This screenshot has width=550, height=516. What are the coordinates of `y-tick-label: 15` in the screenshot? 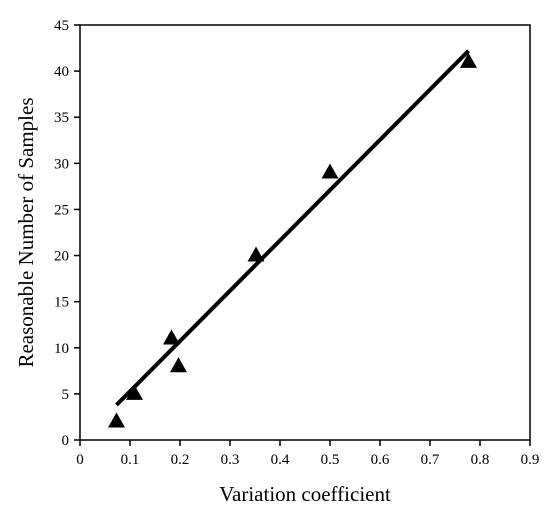 It's located at (61, 303).